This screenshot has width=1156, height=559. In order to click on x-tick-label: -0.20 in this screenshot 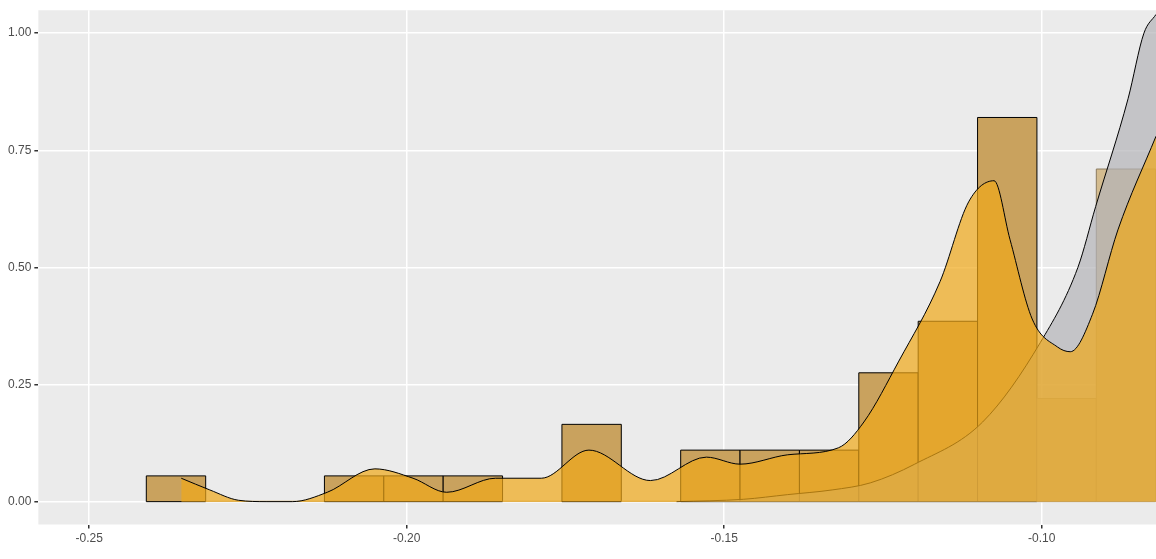, I will do `click(406, 538)`.